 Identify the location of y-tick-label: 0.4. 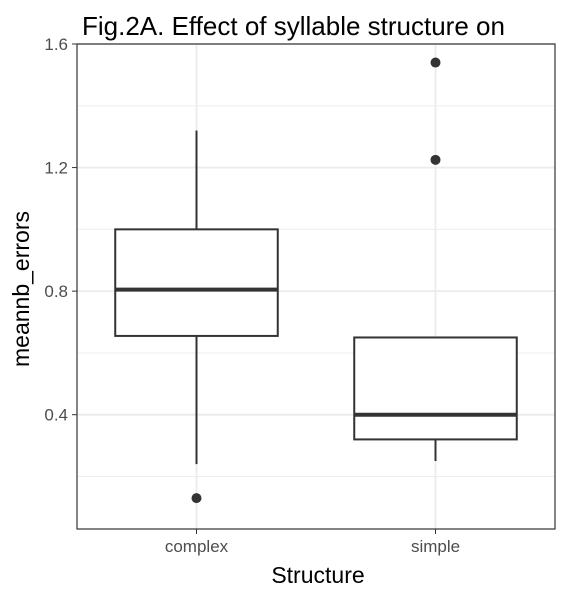
(56, 415).